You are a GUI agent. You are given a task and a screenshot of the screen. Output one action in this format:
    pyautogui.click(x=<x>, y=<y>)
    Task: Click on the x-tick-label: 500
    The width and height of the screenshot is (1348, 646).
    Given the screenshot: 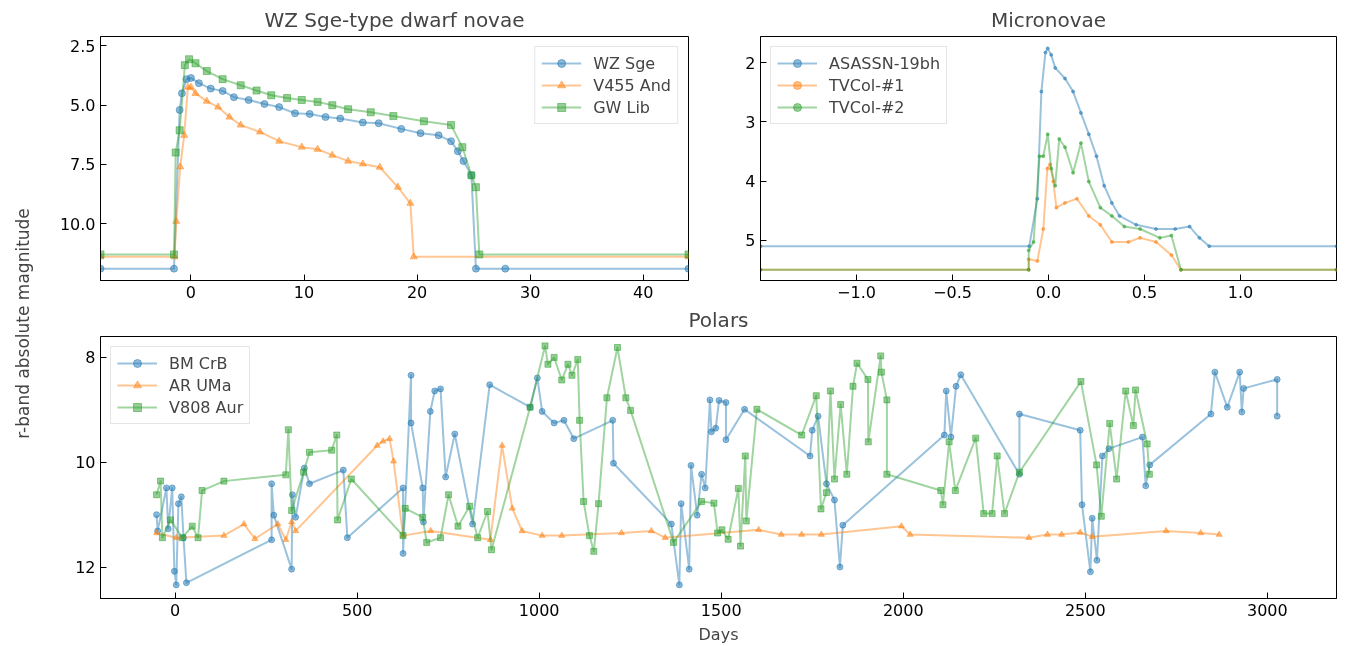 What is the action you would take?
    pyautogui.click(x=357, y=610)
    